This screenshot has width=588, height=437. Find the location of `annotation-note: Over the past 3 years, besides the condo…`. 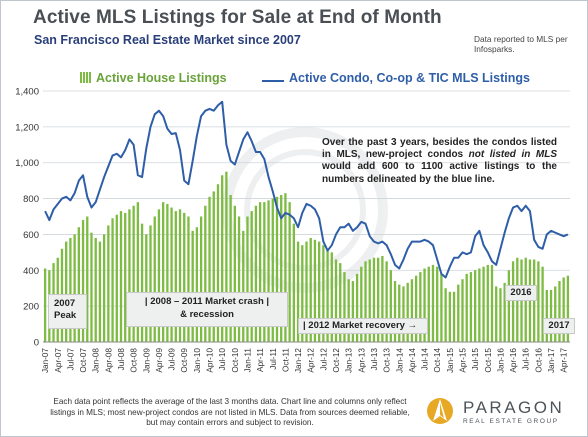

annotation-note: Over the past 3 years, besides the condo… is located at coordinates (439, 161).